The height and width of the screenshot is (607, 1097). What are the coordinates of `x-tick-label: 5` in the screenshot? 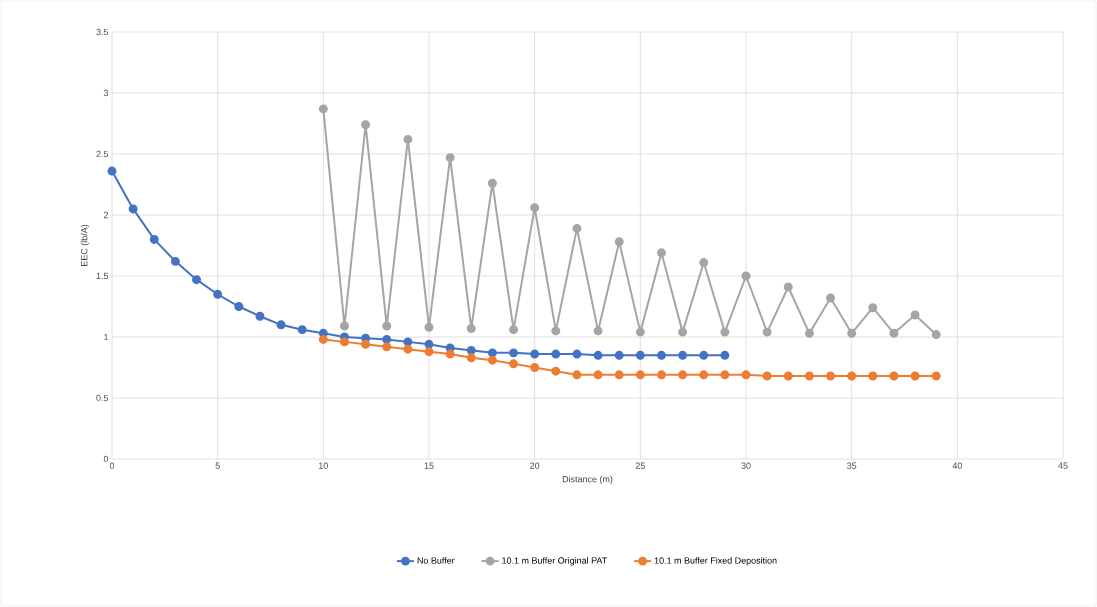 It's located at (217, 465).